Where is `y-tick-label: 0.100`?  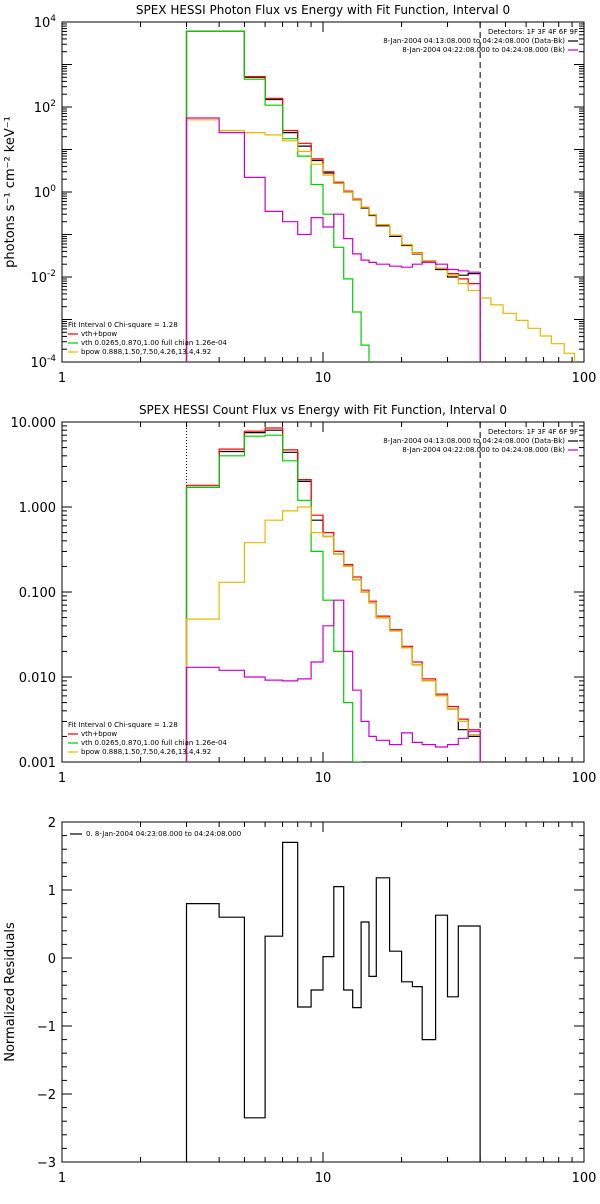 y-tick-label: 0.100 is located at coordinates (37, 593).